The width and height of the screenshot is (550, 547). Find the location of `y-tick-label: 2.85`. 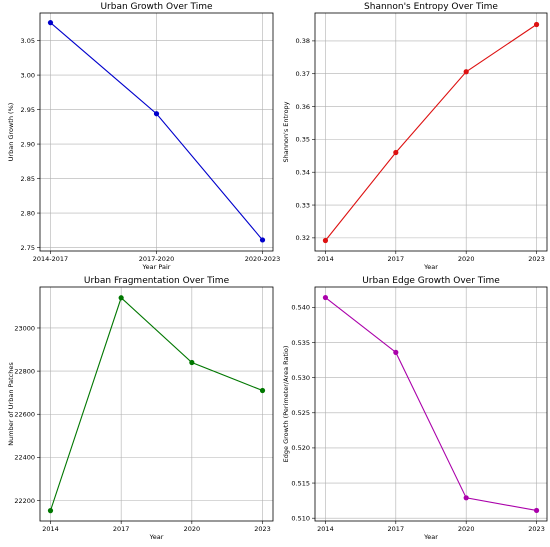

y-tick-label: 2.85 is located at coordinates (28, 179).